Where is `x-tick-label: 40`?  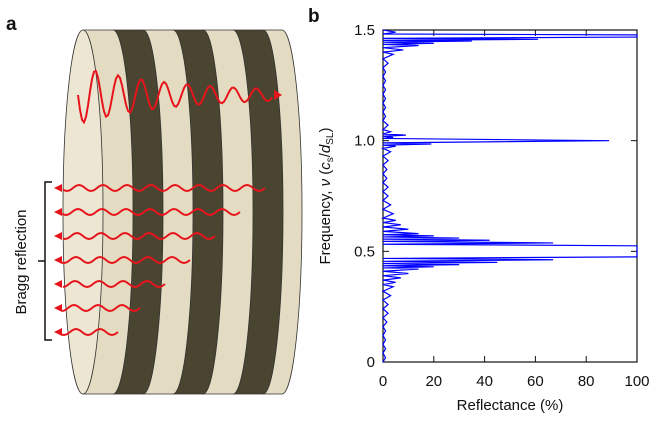 x-tick-label: 40 is located at coordinates (484, 381).